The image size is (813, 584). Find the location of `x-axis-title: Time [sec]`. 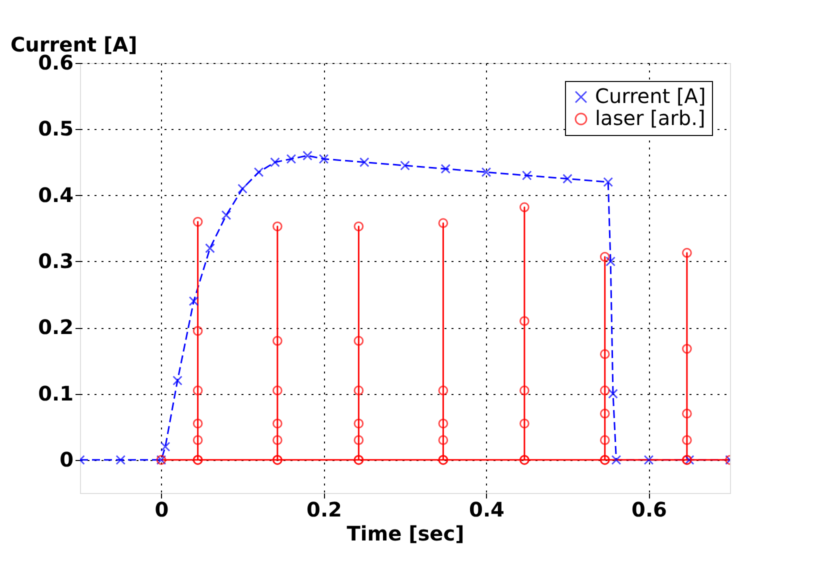

x-axis-title: Time [sec] is located at coordinates (405, 534).